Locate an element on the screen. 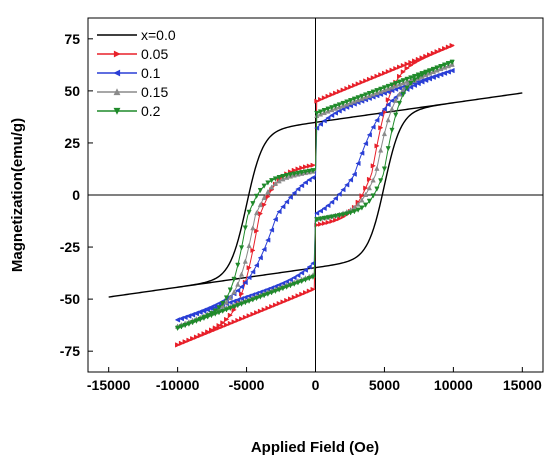 Image resolution: width=553 pixels, height=457 pixels. x-tick-label: -10000 is located at coordinates (178, 385).